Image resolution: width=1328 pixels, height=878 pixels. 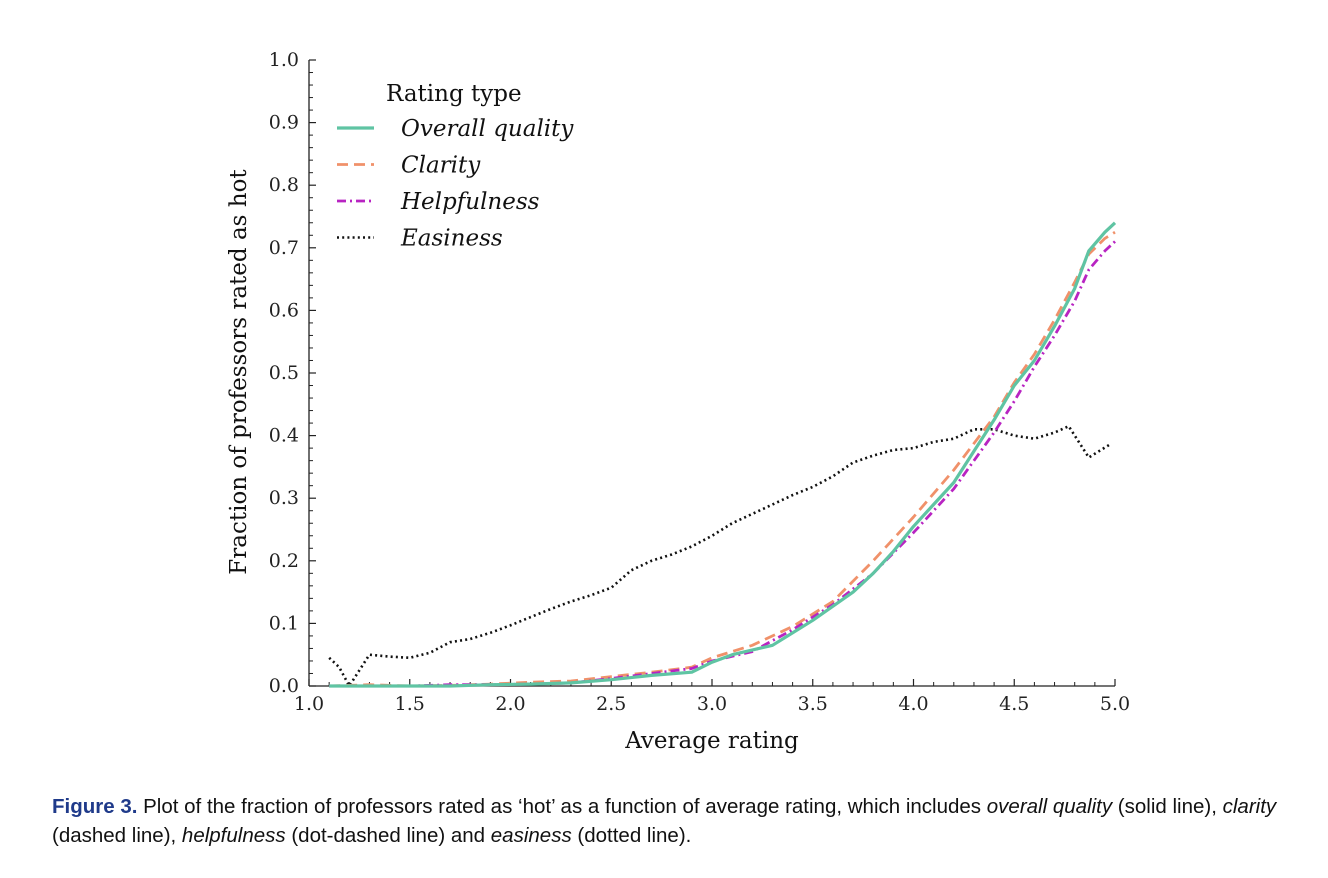 What do you see at coordinates (454, 94) in the screenshot?
I see `legend-title: Rating type` at bounding box center [454, 94].